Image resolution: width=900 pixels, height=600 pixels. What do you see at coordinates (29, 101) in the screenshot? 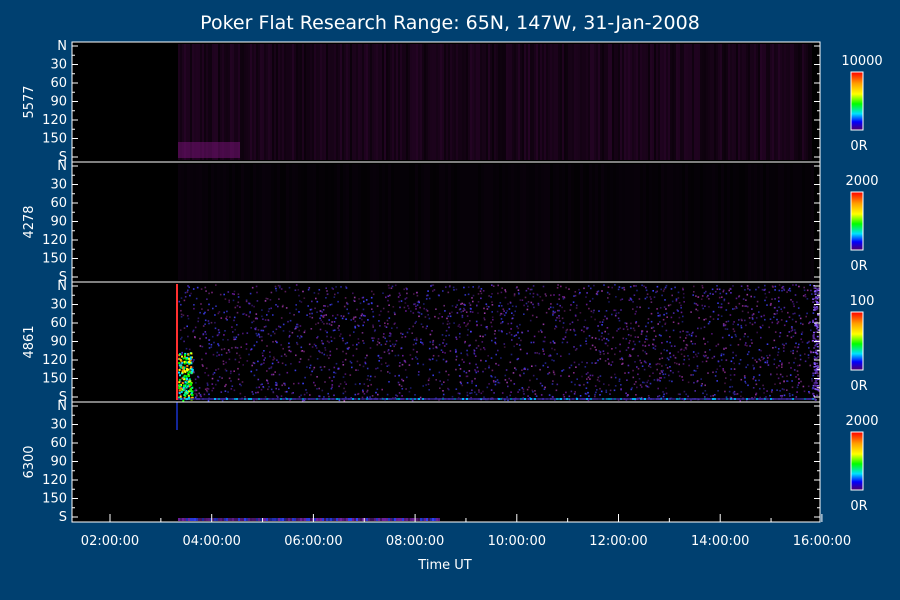
I see `panel-label: 5577` at bounding box center [29, 101].